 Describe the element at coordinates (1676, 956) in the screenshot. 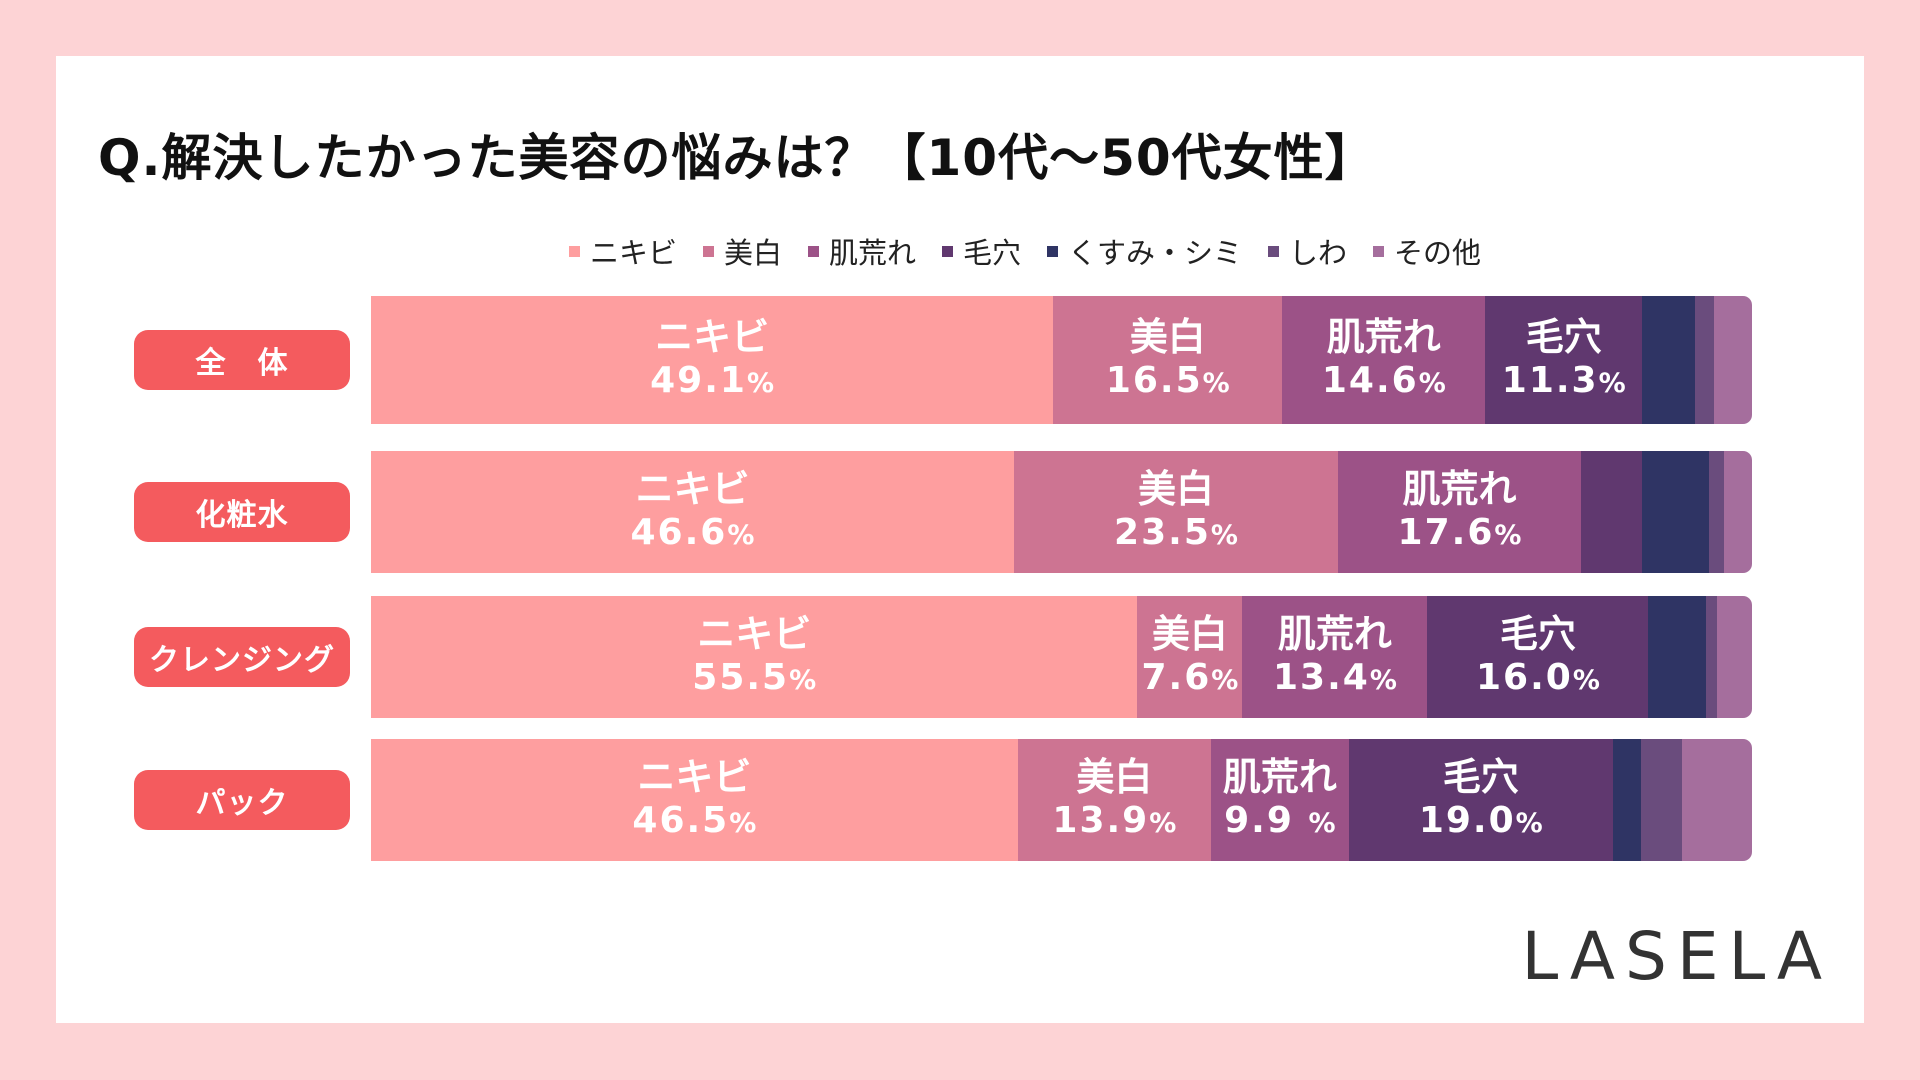

I see `lasela-logo: LASELA` at that location.